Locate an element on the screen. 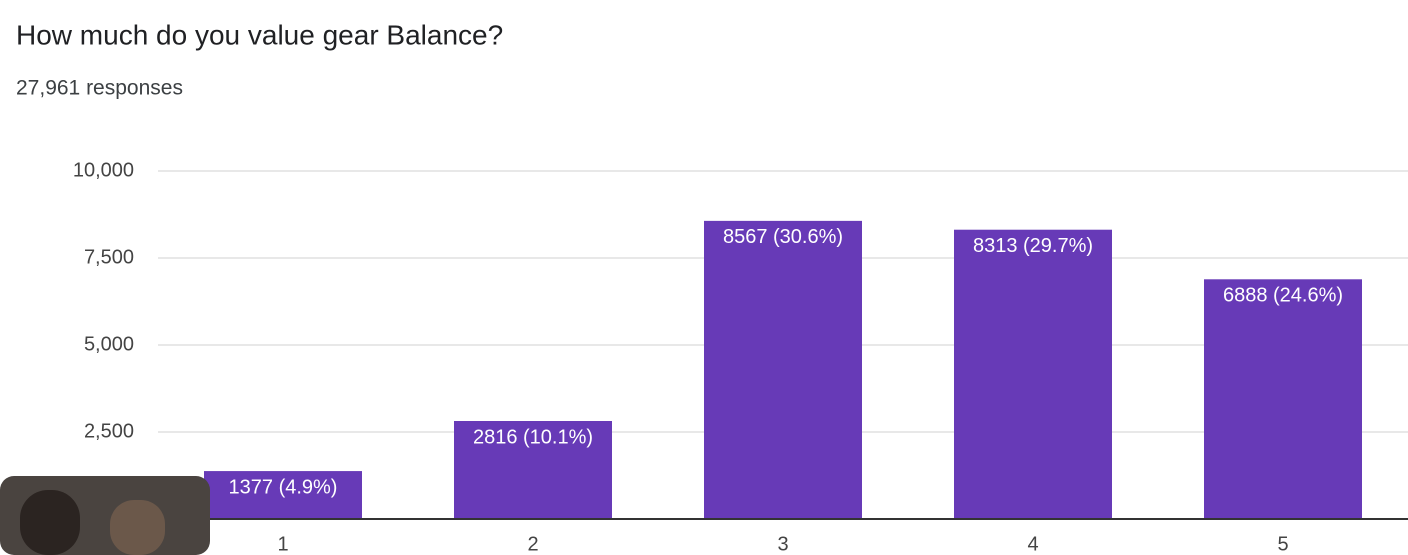 The image size is (1408, 555). chart-title: How much do you value gear Balance? is located at coordinates (259, 34).